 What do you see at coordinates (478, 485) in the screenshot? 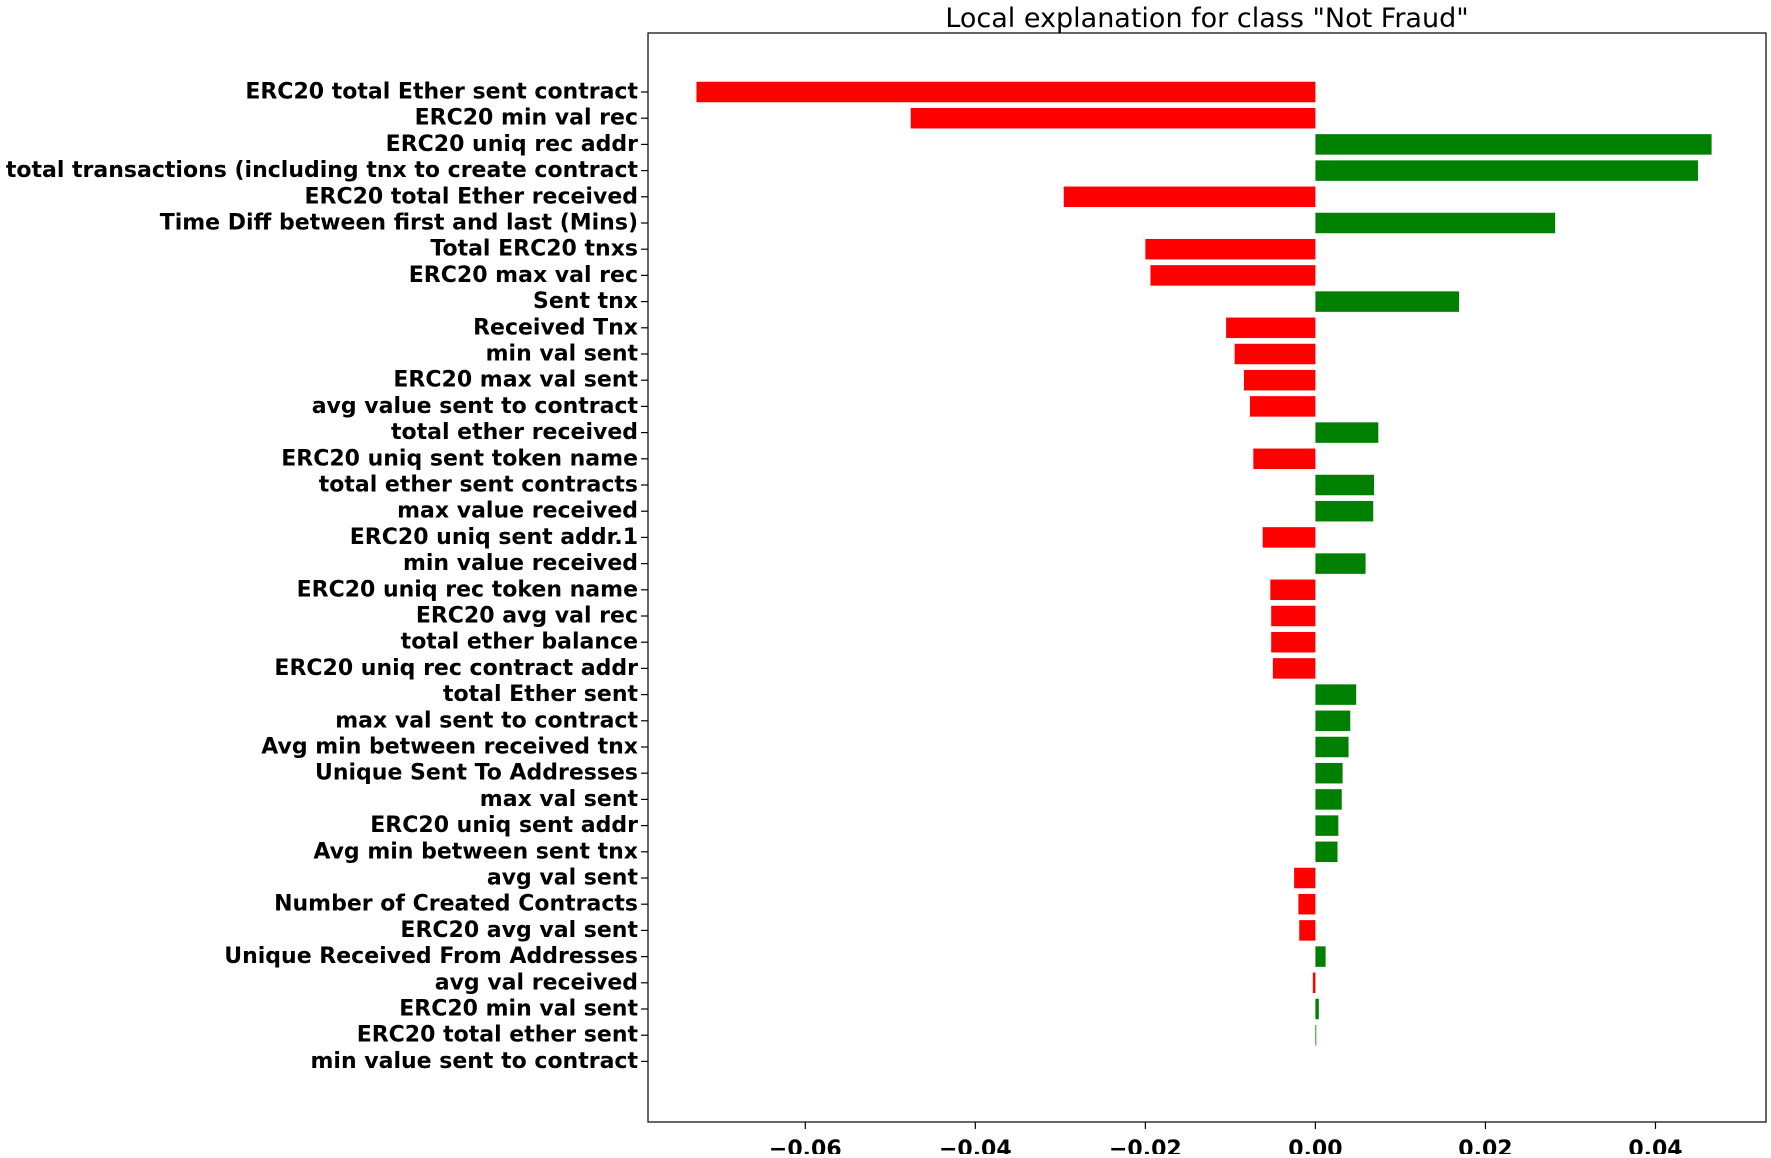
I see `category-label: total ether sent contracts` at bounding box center [478, 485].